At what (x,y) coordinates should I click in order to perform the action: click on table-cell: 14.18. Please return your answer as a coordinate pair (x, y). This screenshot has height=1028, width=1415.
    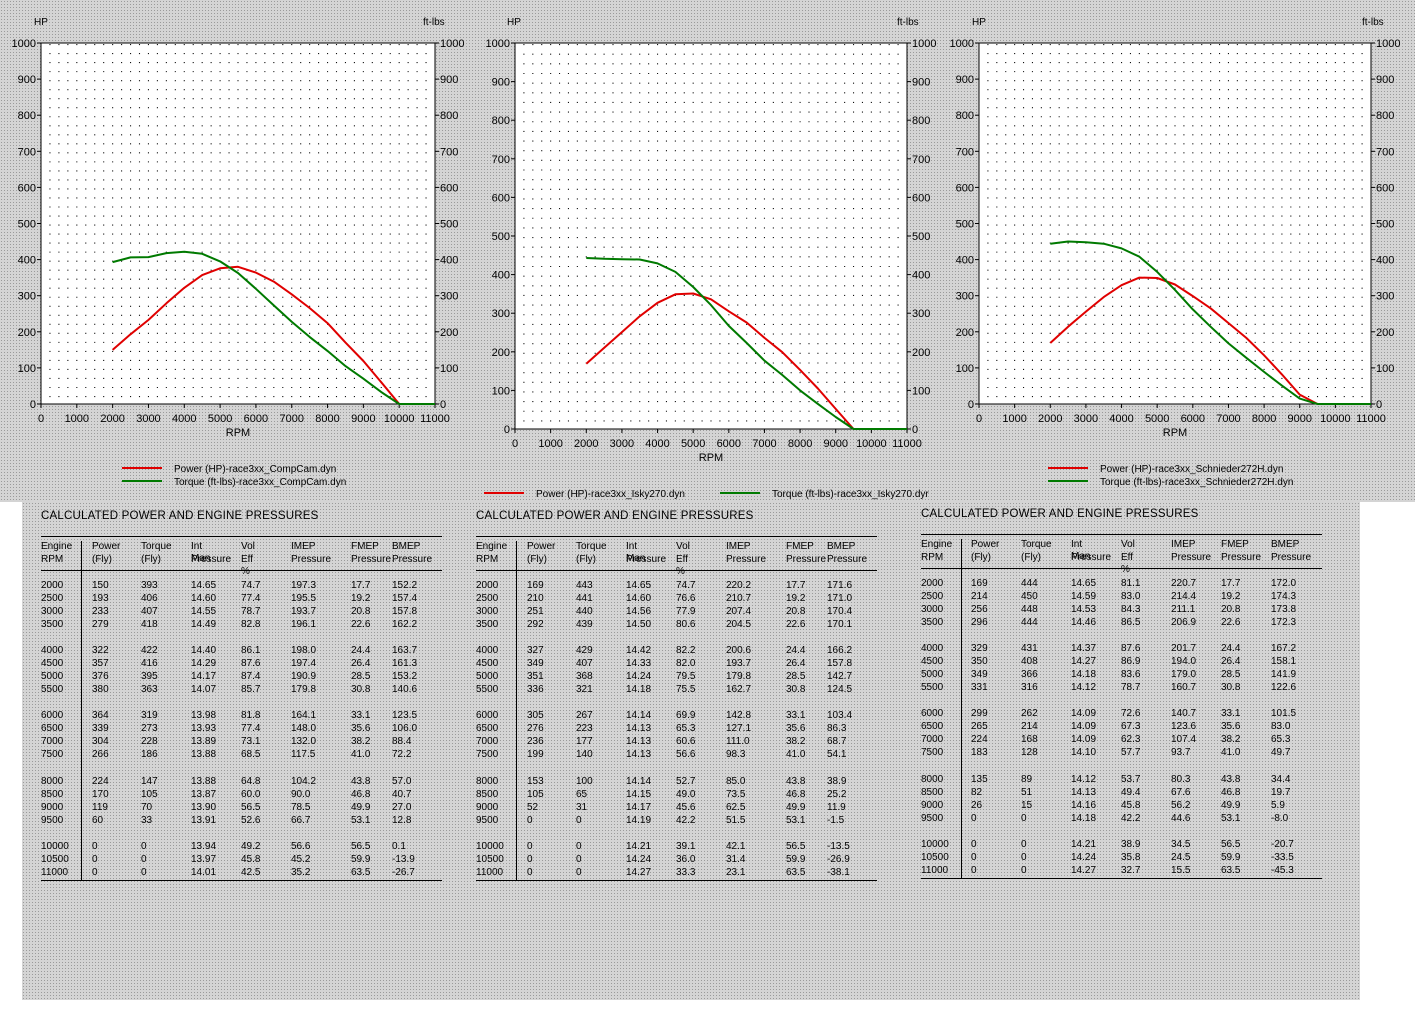
    Looking at the image, I should click on (1084, 818).